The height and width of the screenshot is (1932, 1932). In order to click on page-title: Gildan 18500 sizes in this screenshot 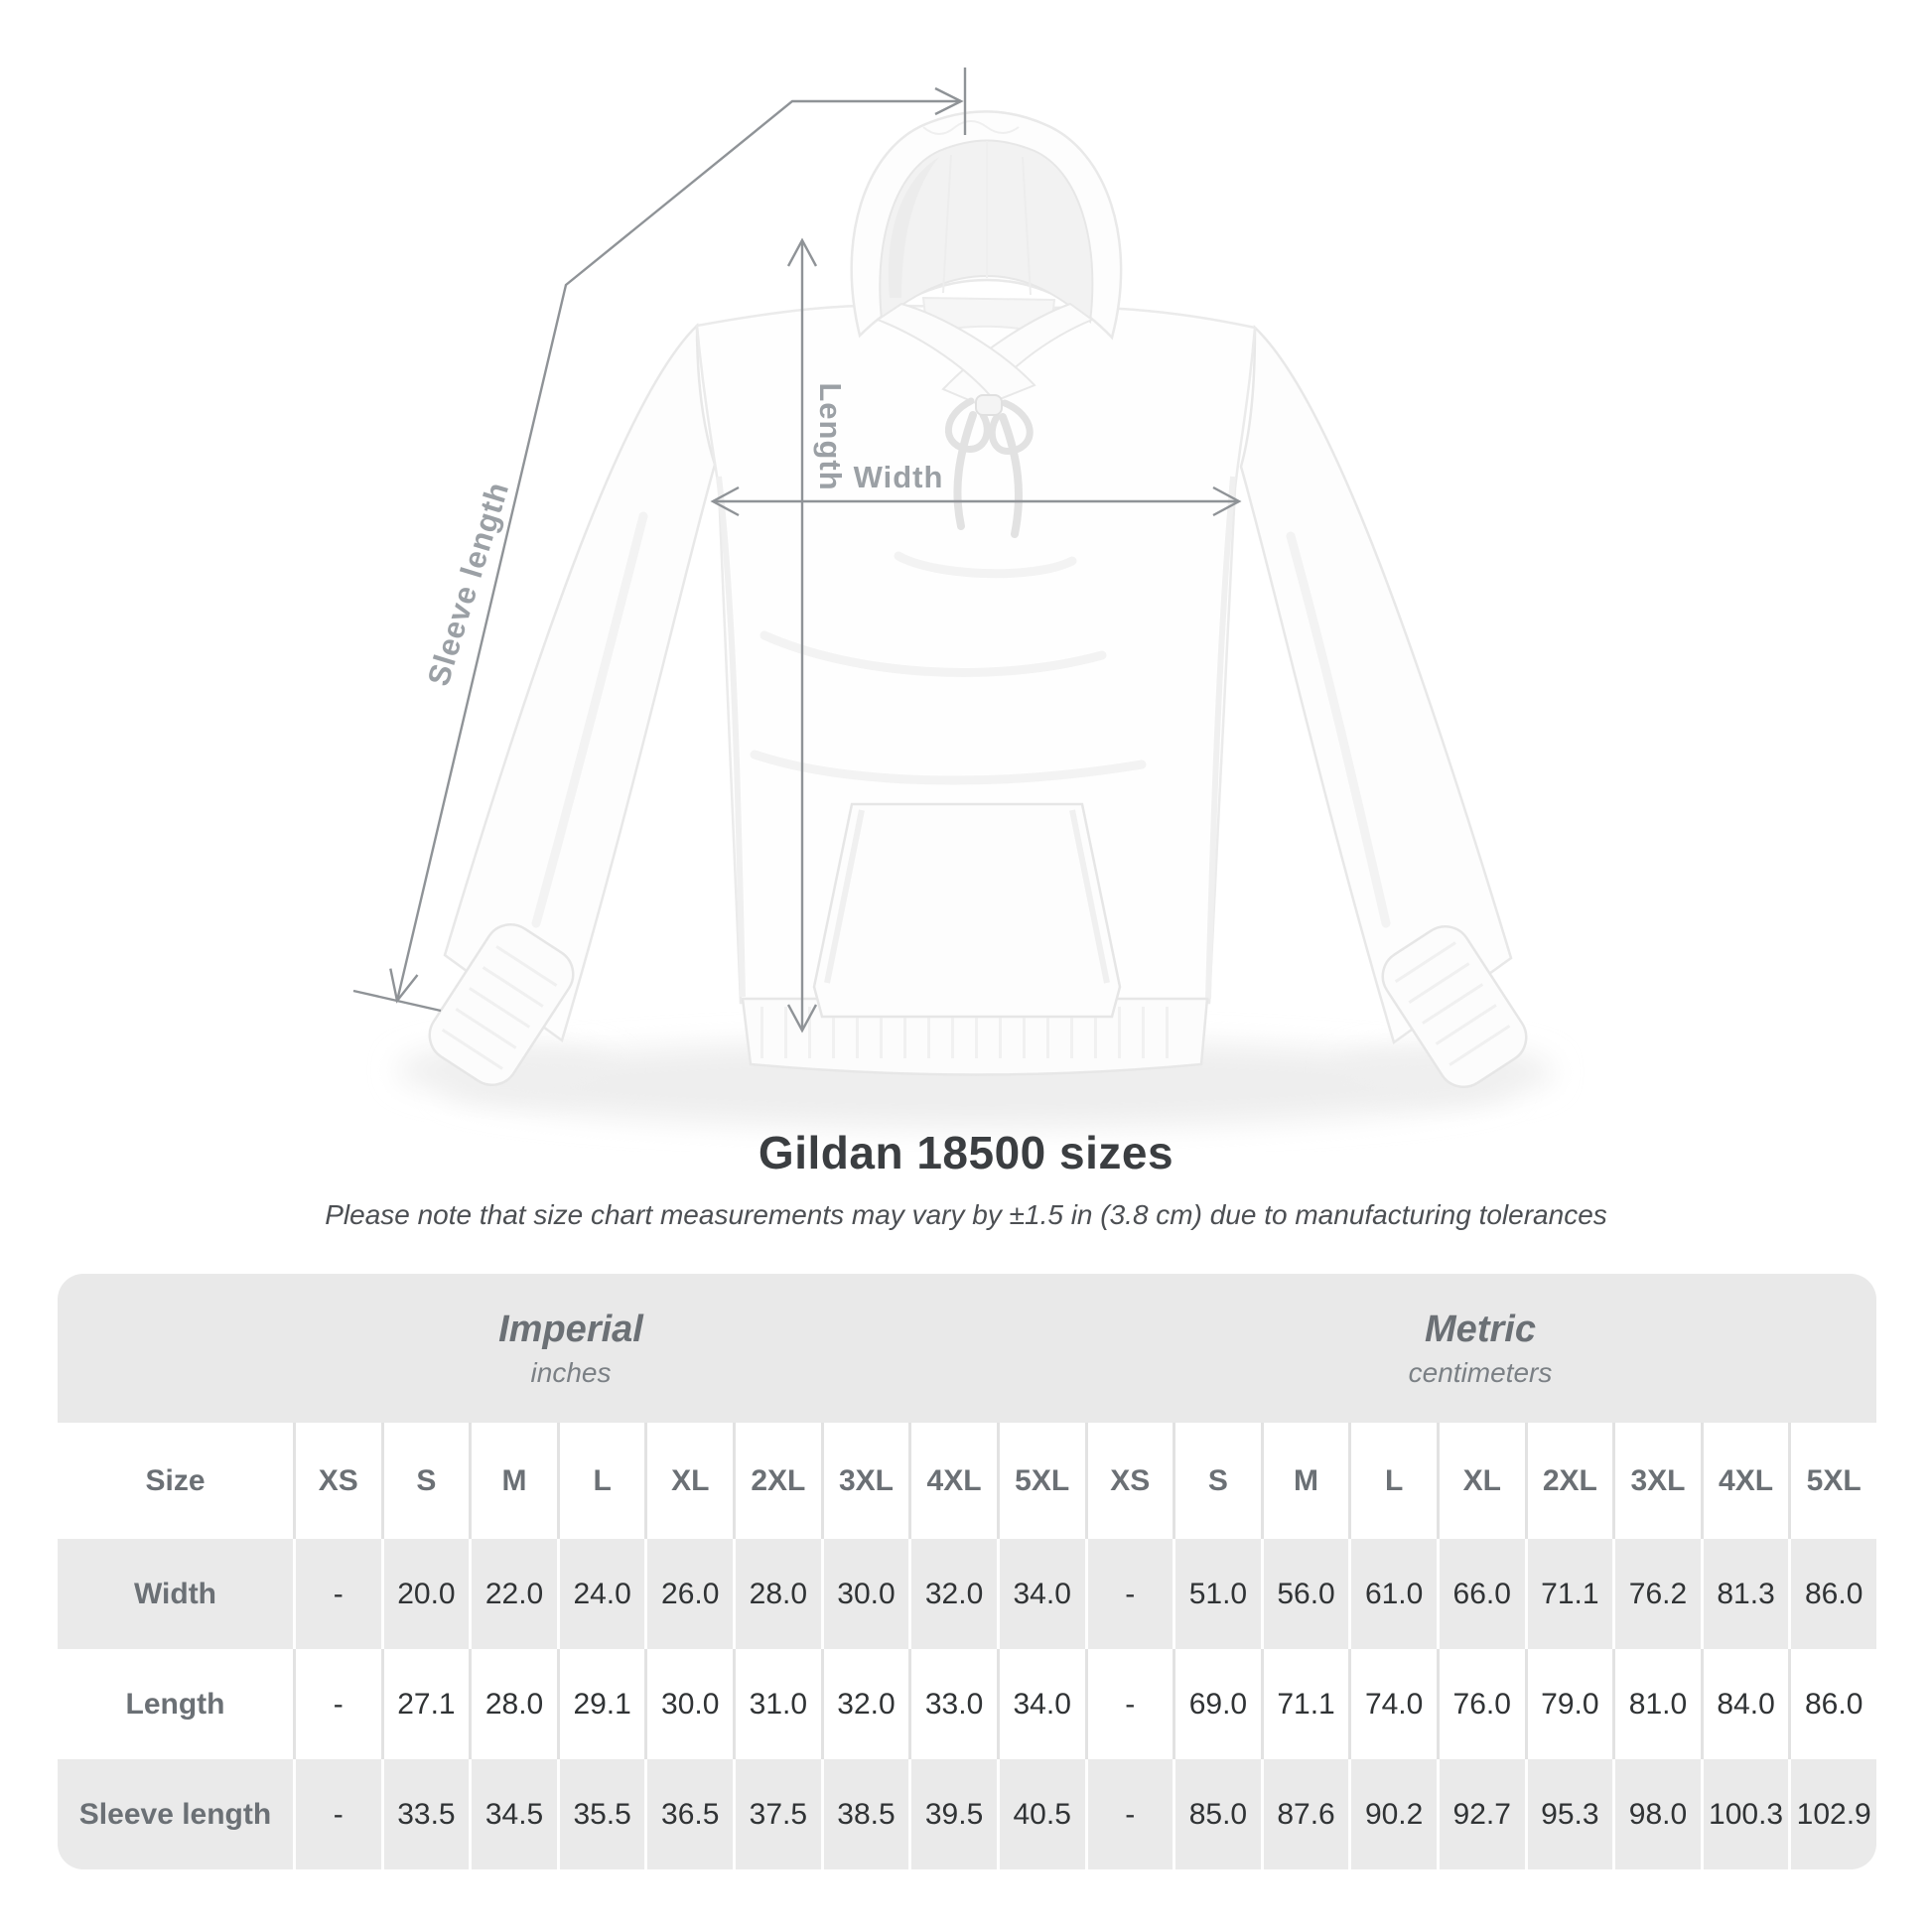, I will do `click(966, 1152)`.